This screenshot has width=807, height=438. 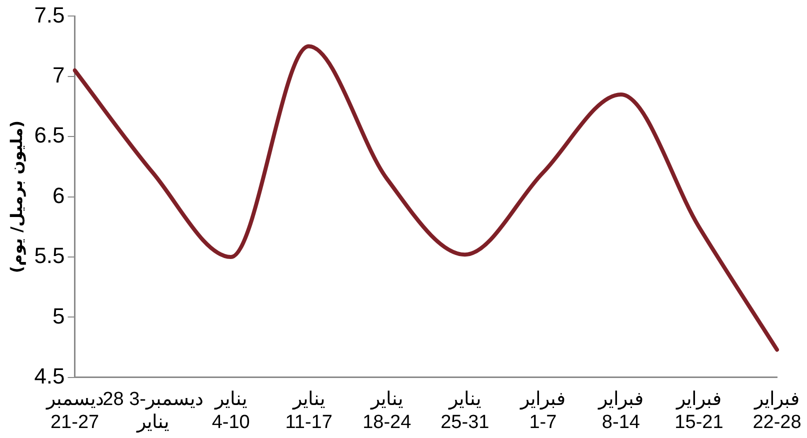 What do you see at coordinates (16, 197) in the screenshot?
I see `y-axis-title: (مليون برميل/ يوم)` at bounding box center [16, 197].